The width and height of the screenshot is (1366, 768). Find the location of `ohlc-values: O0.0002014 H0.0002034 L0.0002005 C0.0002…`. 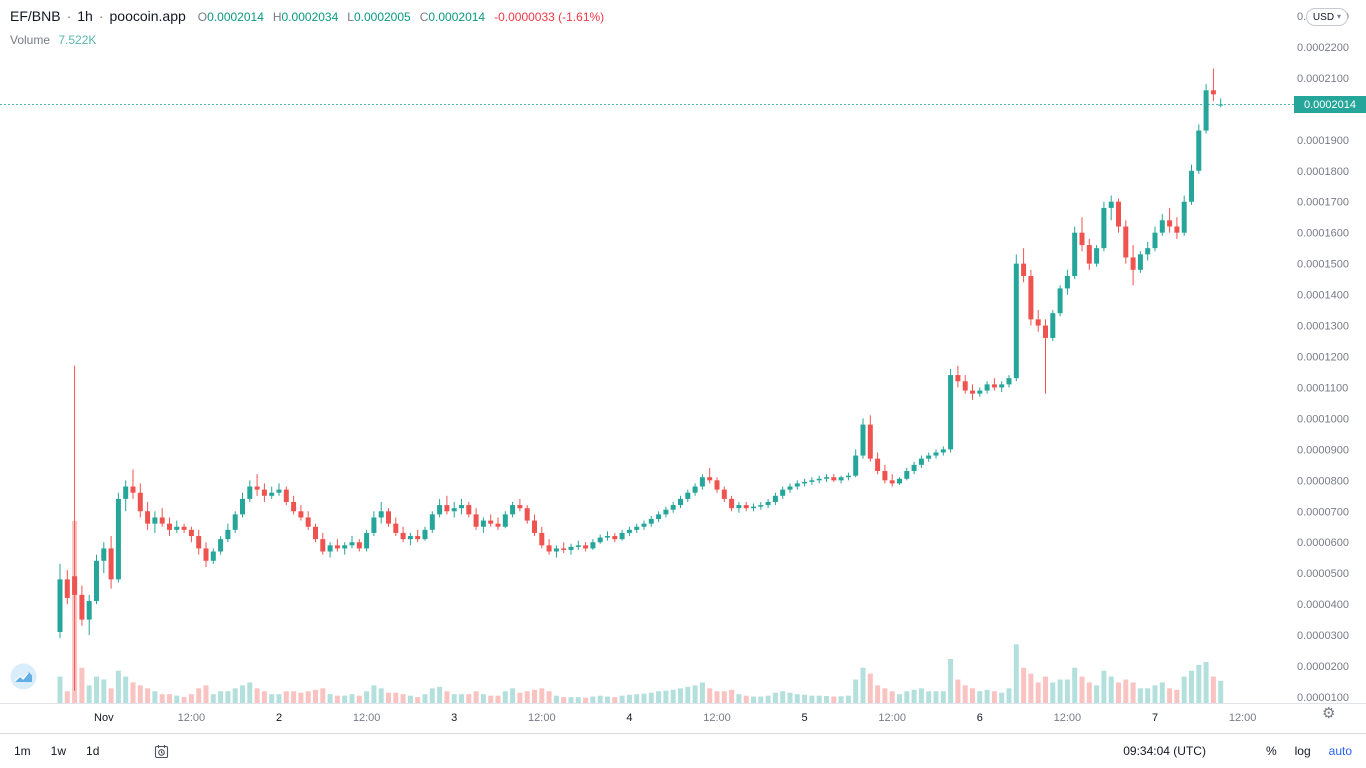

ohlc-values: O0.0002014 H0.0002034 L0.0002005 C0.0002… is located at coordinates (401, 17).